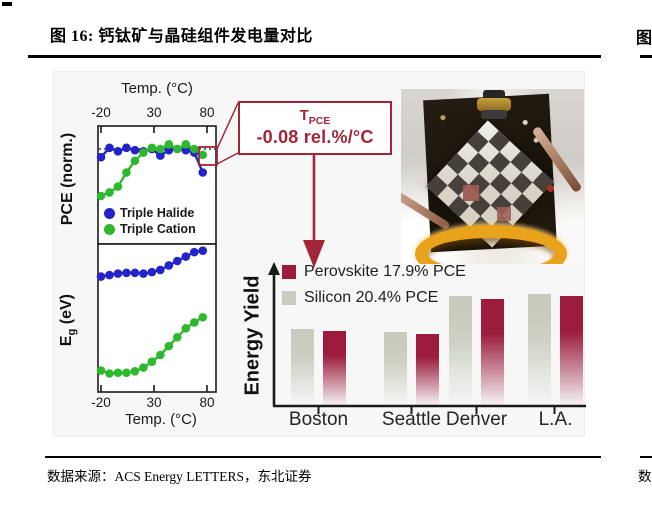 The width and height of the screenshot is (652, 517). Describe the element at coordinates (157, 213) in the screenshot. I see `scatter-legend-label: Triple Halide` at that location.